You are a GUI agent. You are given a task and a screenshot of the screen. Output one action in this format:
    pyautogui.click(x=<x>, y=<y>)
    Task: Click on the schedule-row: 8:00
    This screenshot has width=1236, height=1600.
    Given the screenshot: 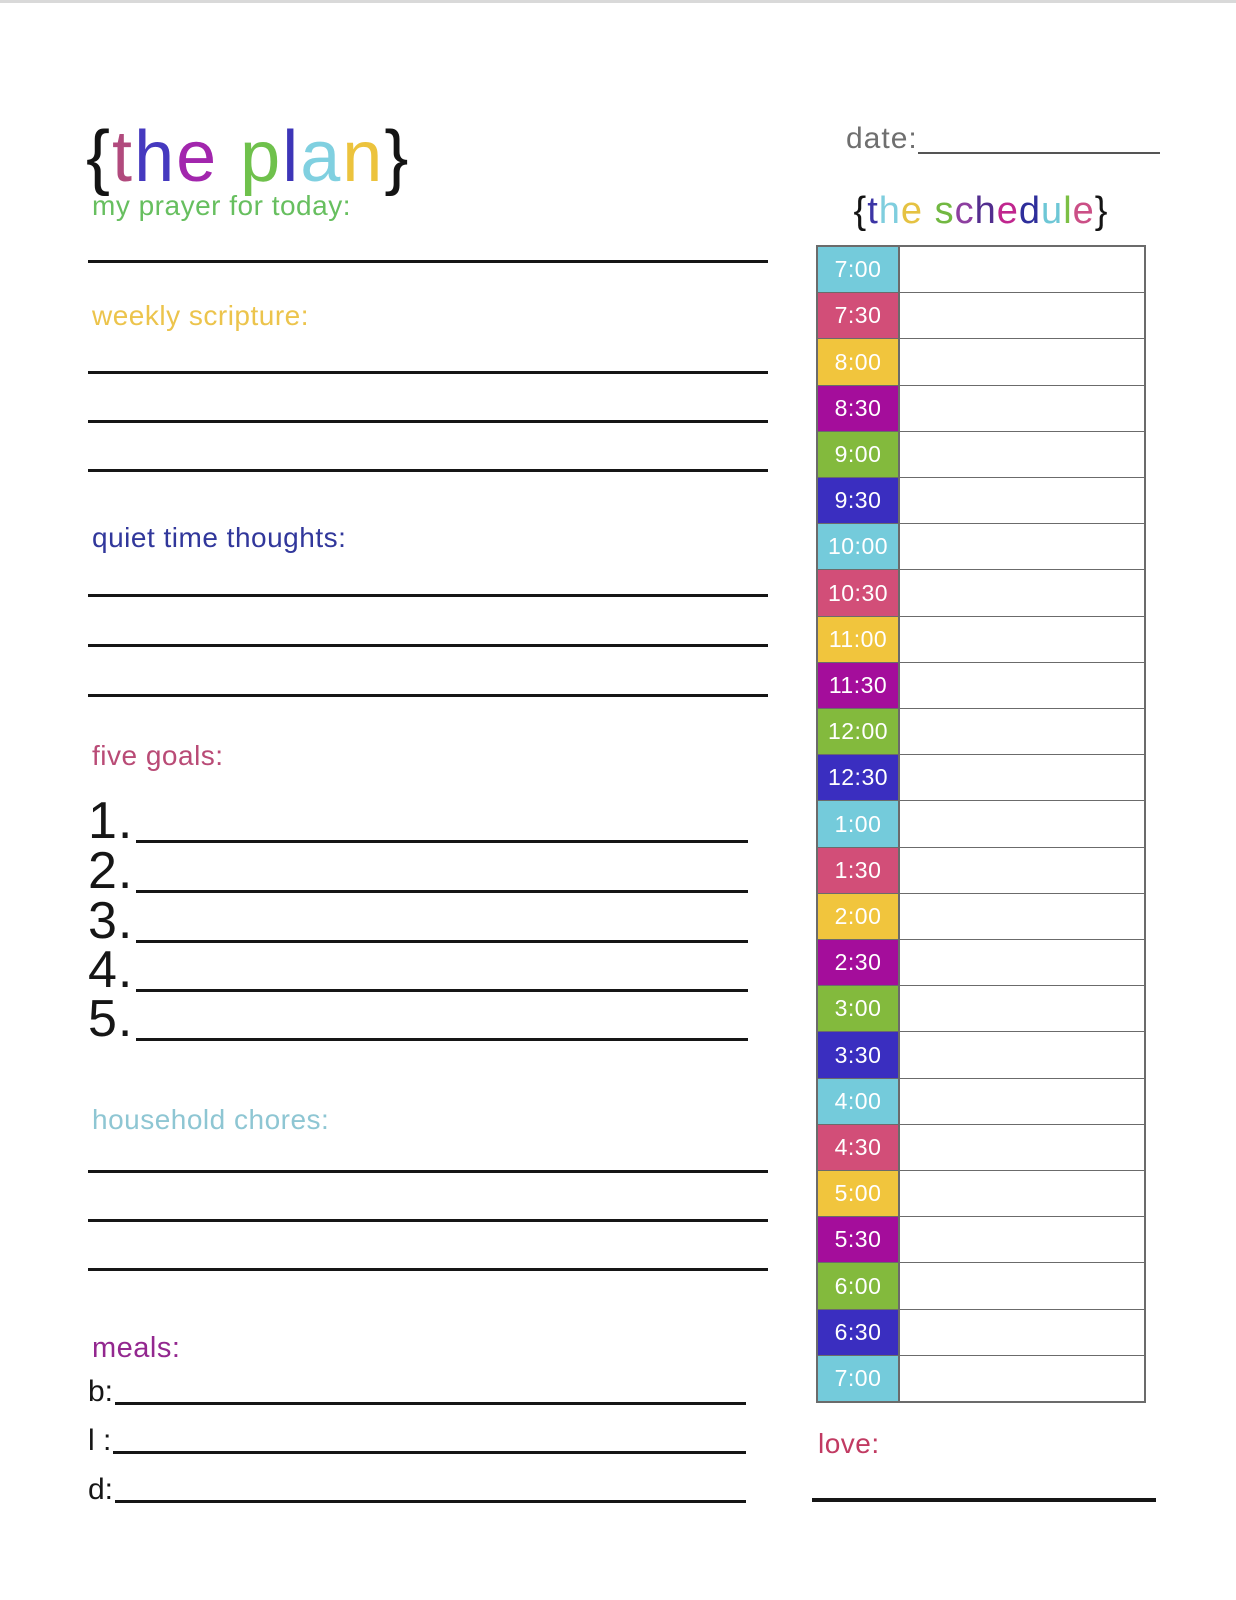 What is the action you would take?
    pyautogui.click(x=981, y=362)
    